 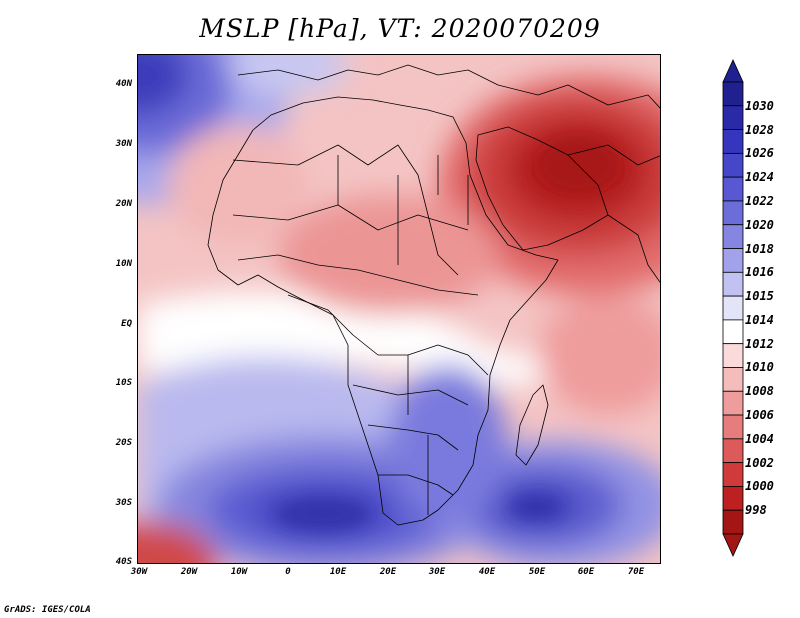 I want to click on colorbar, so click(x=733, y=308).